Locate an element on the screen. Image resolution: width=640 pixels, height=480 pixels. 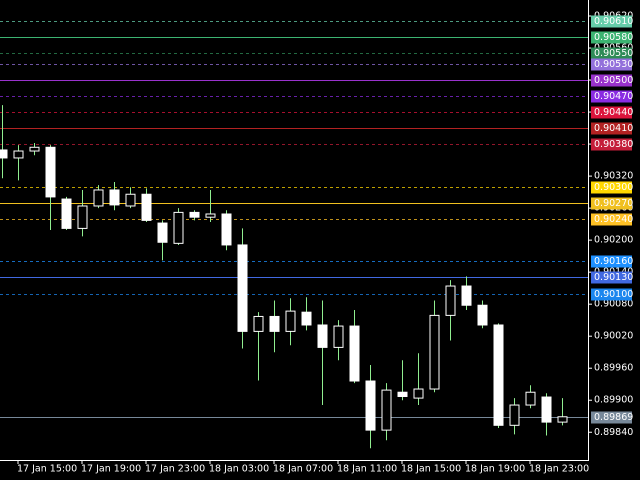
y-tick-label: 0.90200 is located at coordinates (613, 240).